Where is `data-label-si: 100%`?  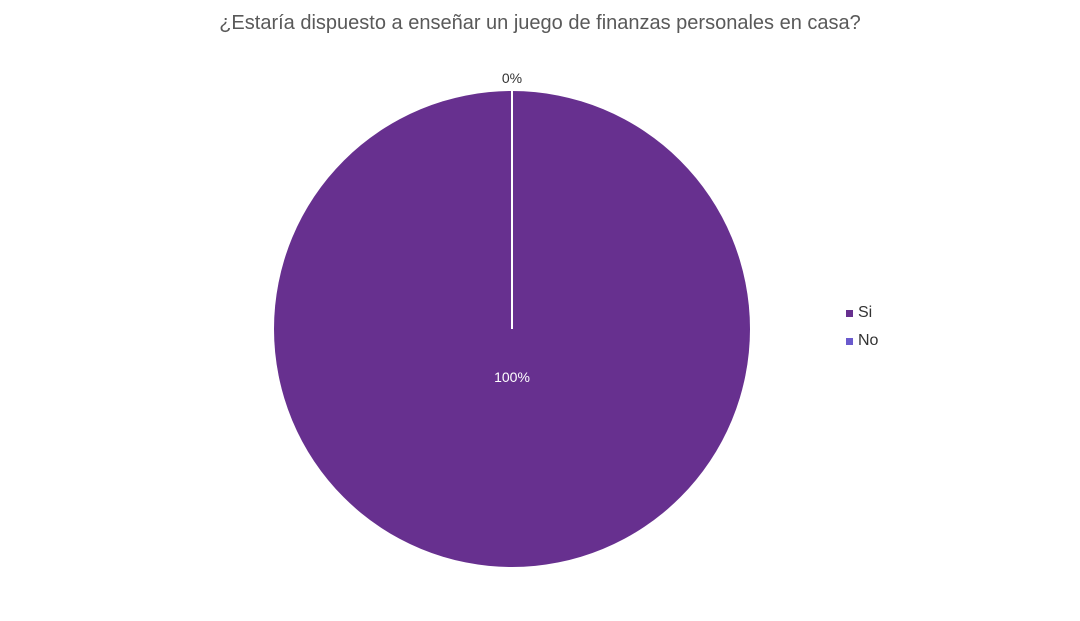 data-label-si: 100% is located at coordinates (512, 377).